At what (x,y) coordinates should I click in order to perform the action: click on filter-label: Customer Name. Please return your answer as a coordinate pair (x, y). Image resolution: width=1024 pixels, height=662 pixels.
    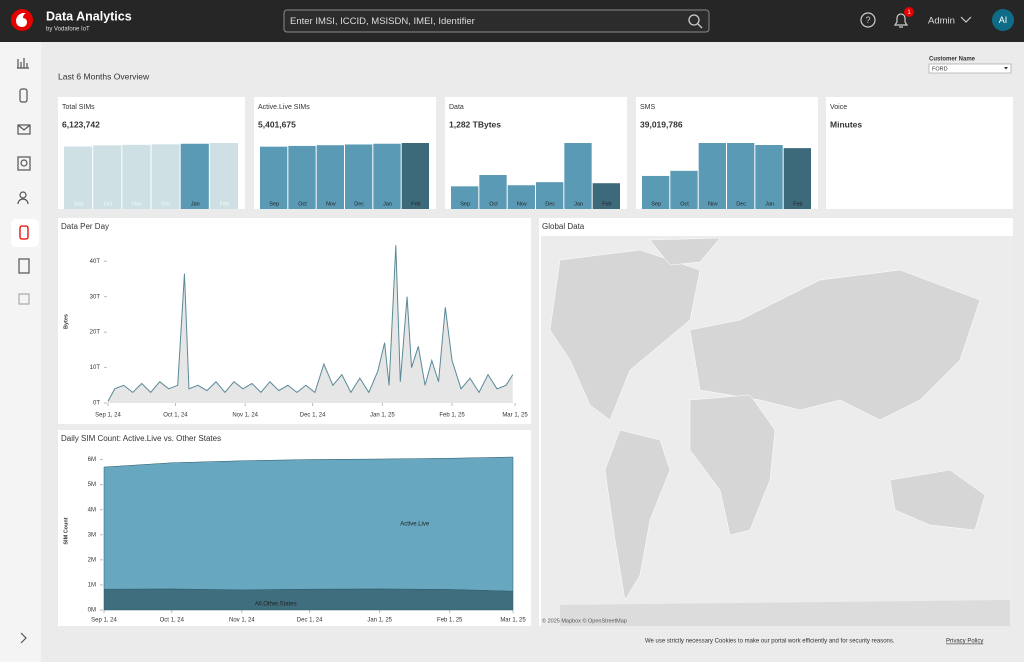
    Looking at the image, I should click on (952, 60).